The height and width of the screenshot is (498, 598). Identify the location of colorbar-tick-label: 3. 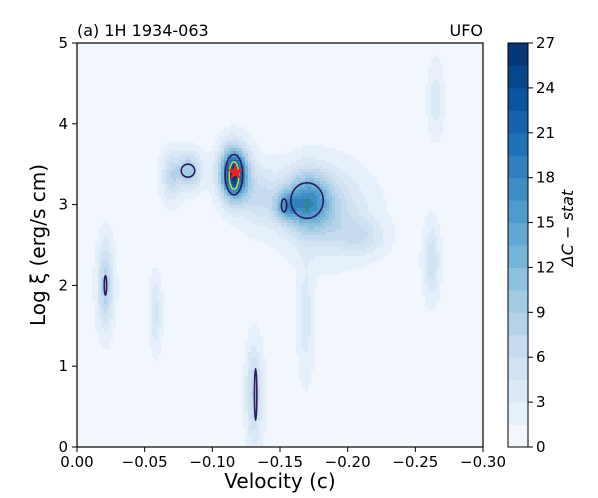
(541, 402).